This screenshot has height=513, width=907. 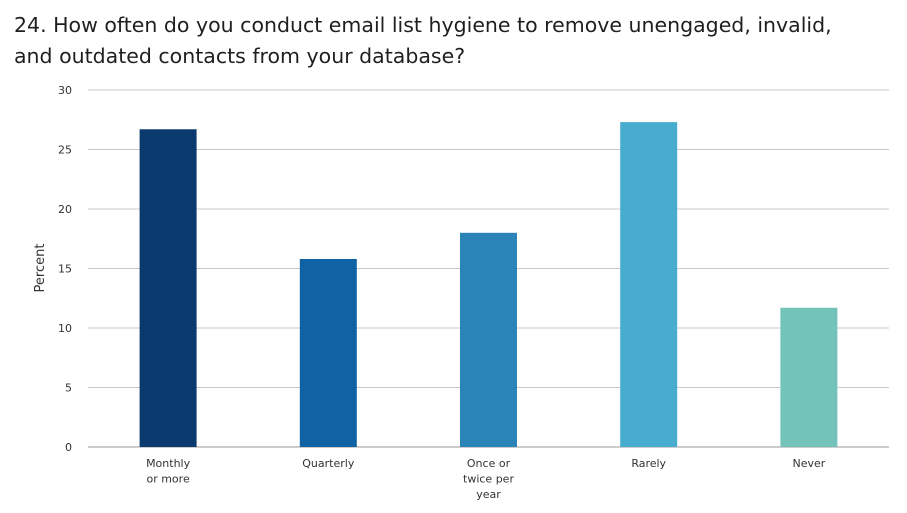 I want to click on y-tick-label: 5, so click(x=68, y=388).